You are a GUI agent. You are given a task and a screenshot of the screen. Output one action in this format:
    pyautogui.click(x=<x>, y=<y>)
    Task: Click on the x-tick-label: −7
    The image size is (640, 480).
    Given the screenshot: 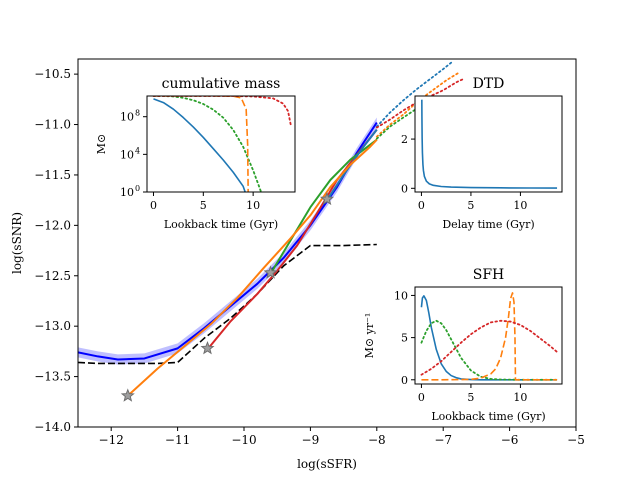 What is the action you would take?
    pyautogui.click(x=443, y=440)
    